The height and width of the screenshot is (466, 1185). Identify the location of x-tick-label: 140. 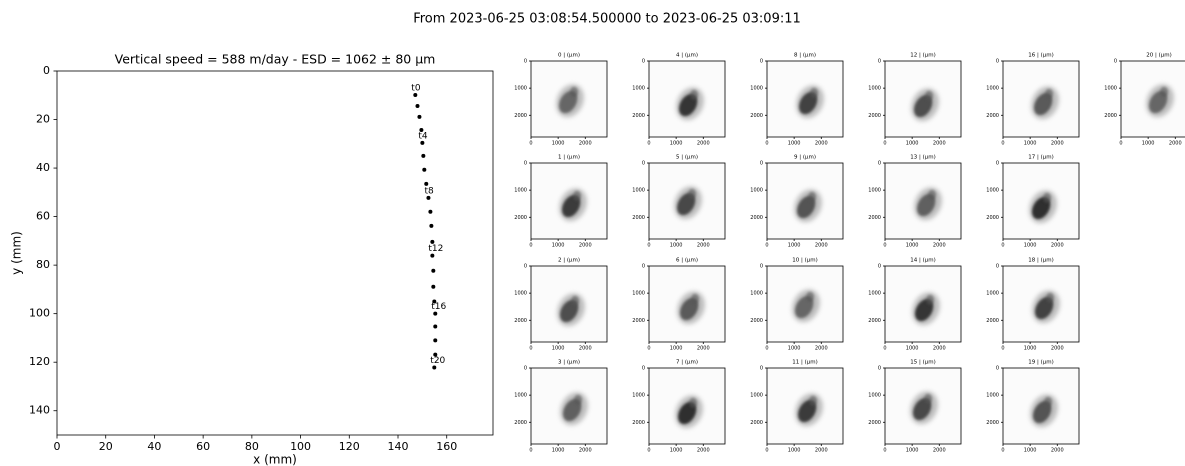
(398, 446).